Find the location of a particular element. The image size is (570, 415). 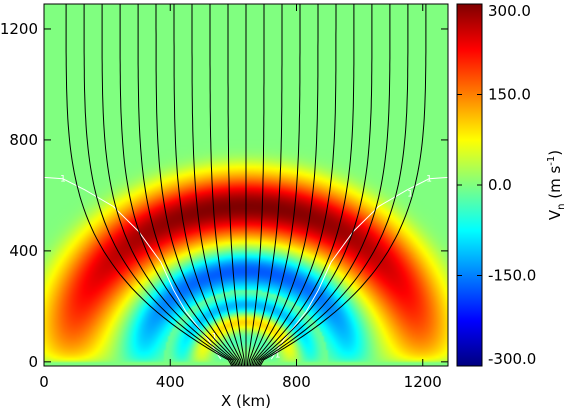

colorbar-label-close: ) is located at coordinates (555, 153).